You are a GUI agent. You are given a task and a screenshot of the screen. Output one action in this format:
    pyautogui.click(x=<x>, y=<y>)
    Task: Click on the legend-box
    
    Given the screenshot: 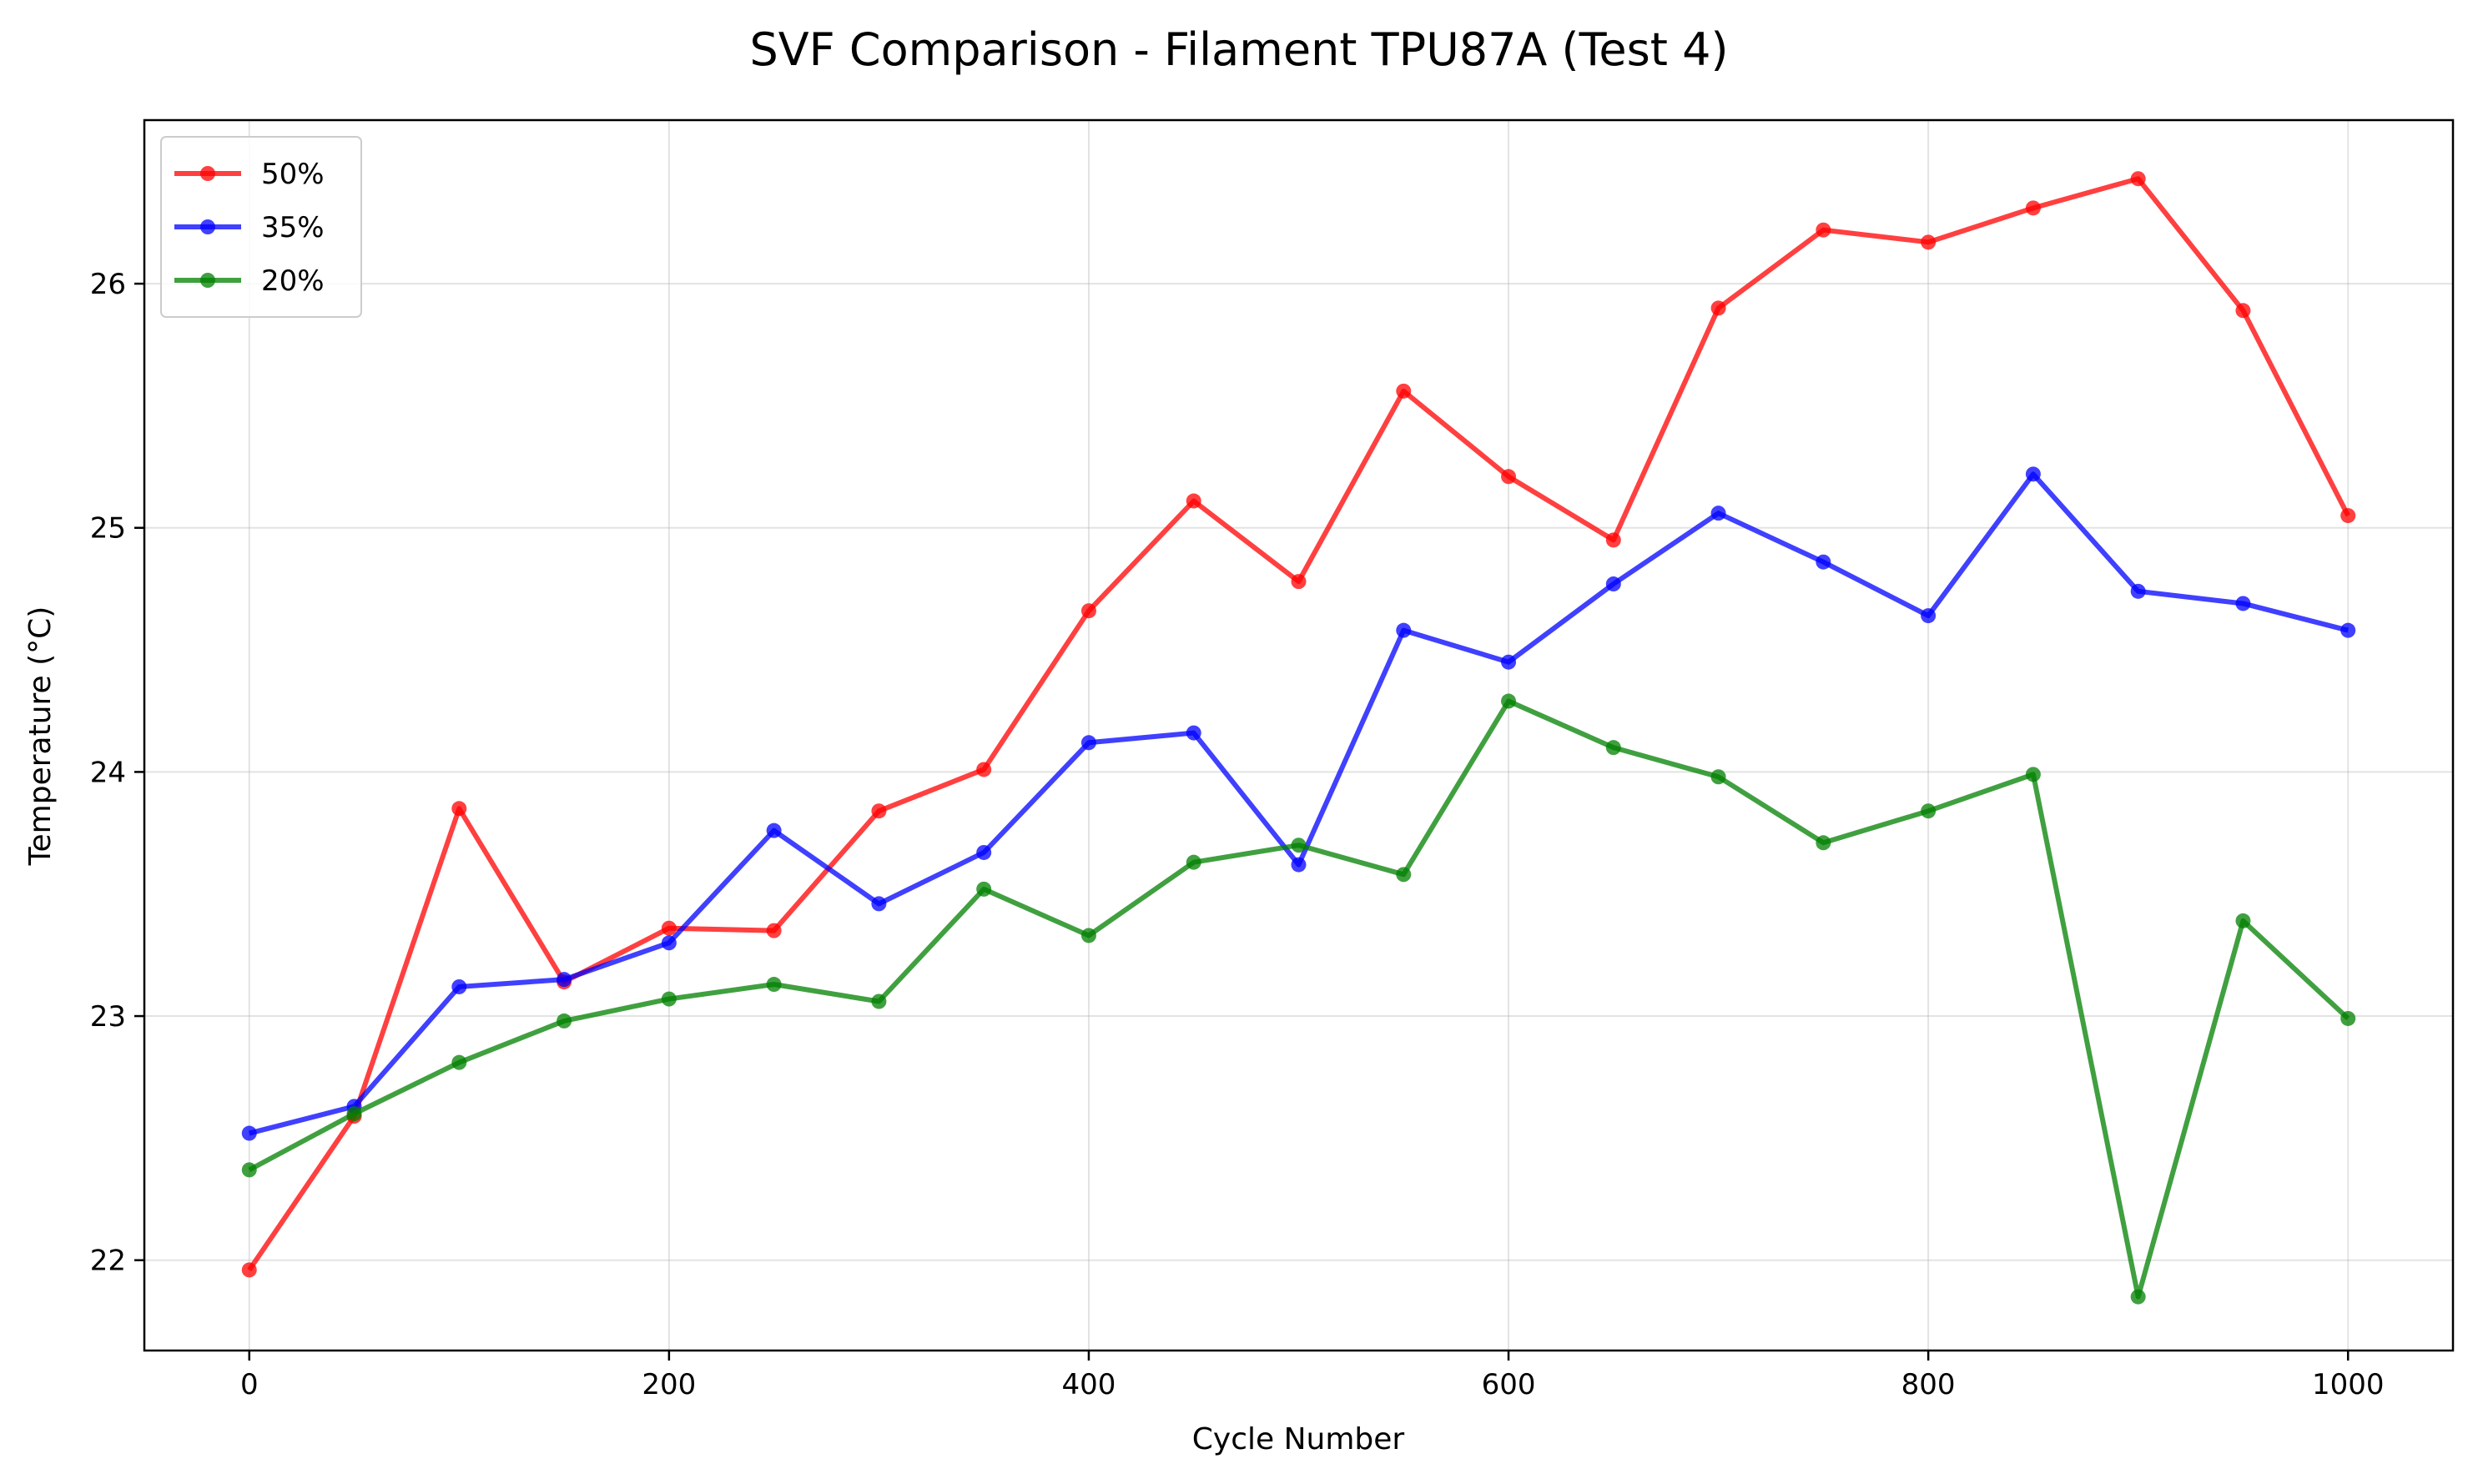 What is the action you would take?
    pyautogui.click(x=261, y=227)
    